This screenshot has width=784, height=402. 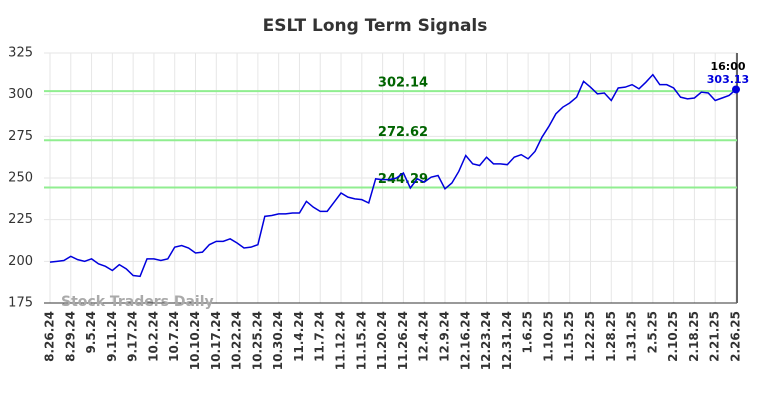 What do you see at coordinates (237, 340) in the screenshot?
I see `x-tick-label: 10.22.24` at bounding box center [237, 340].